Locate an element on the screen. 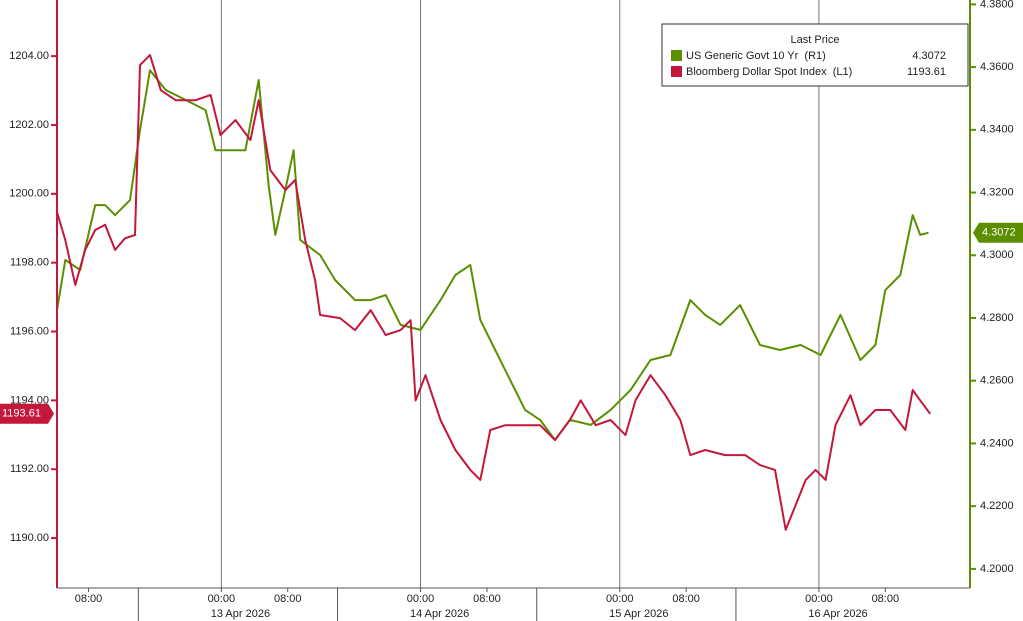  y-tick-label: 1204.00 is located at coordinates (29, 56).